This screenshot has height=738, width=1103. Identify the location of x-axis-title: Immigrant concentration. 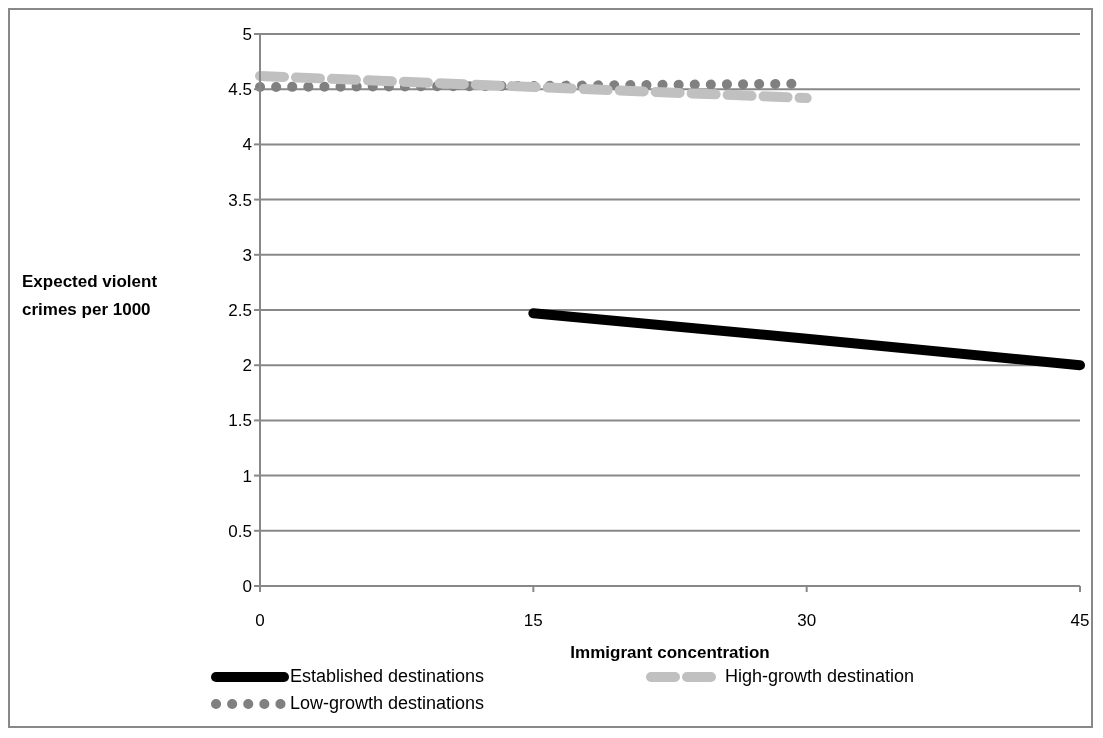
(670, 652).